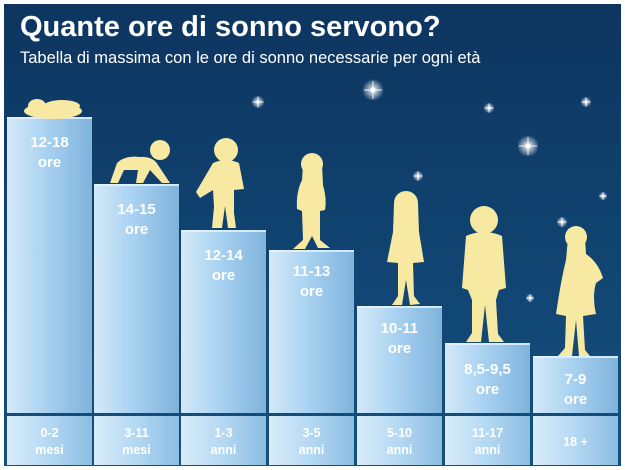  Describe the element at coordinates (140, 161) in the screenshot. I see `crawling-baby-icon` at that location.